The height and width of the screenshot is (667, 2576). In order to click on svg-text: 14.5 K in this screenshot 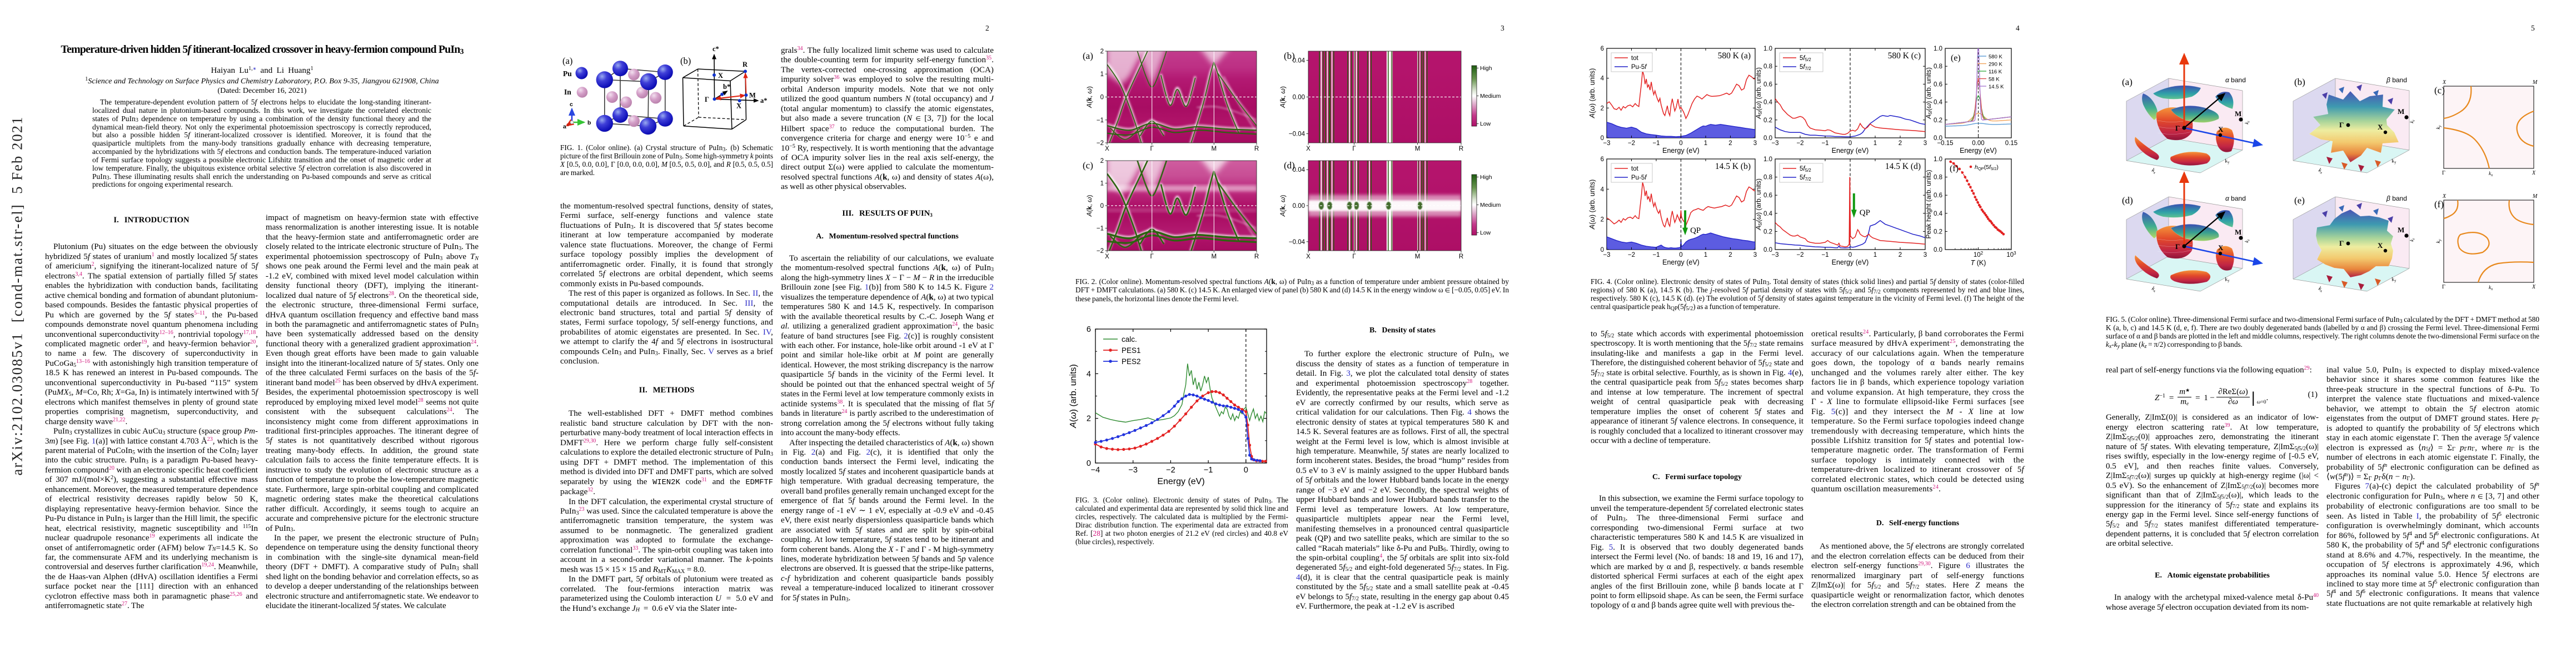, I will do `click(1996, 87)`.